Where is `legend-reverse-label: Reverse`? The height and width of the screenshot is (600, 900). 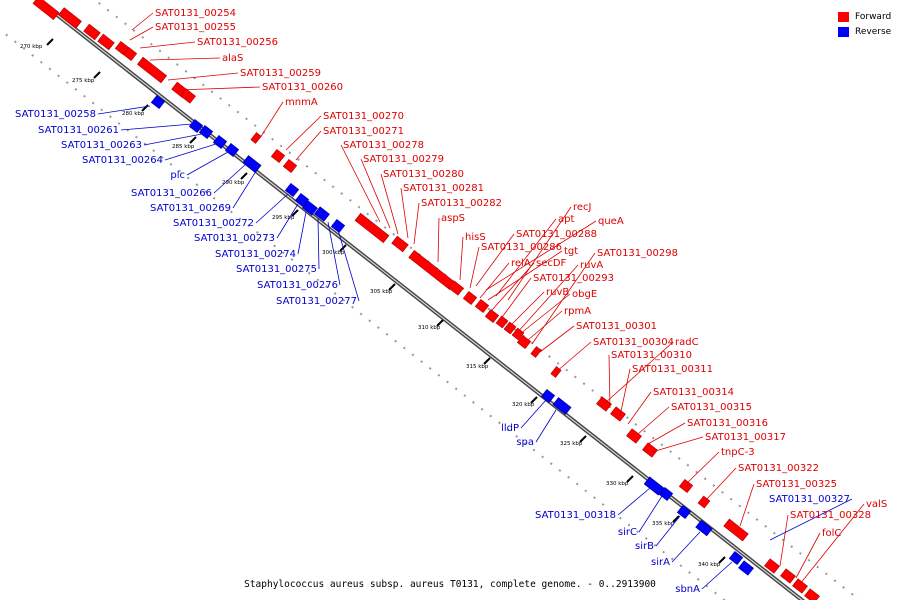
legend-reverse-label: Reverse is located at coordinates (873, 31).